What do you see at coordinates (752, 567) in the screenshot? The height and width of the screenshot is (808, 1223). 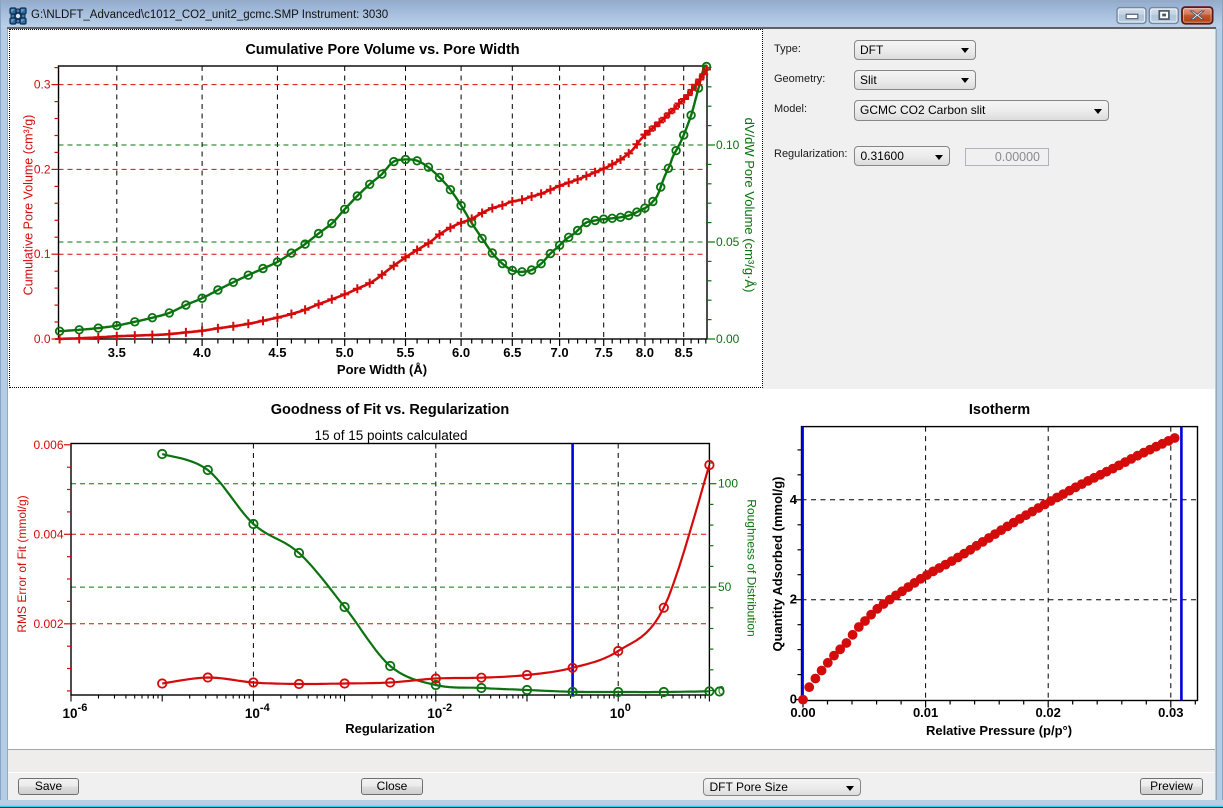 I see `svg-text: Roughness of Distribution` at bounding box center [752, 567].